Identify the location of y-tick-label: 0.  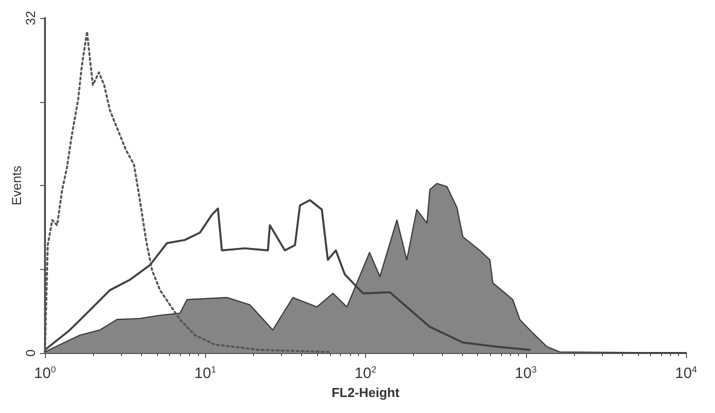
(30, 353).